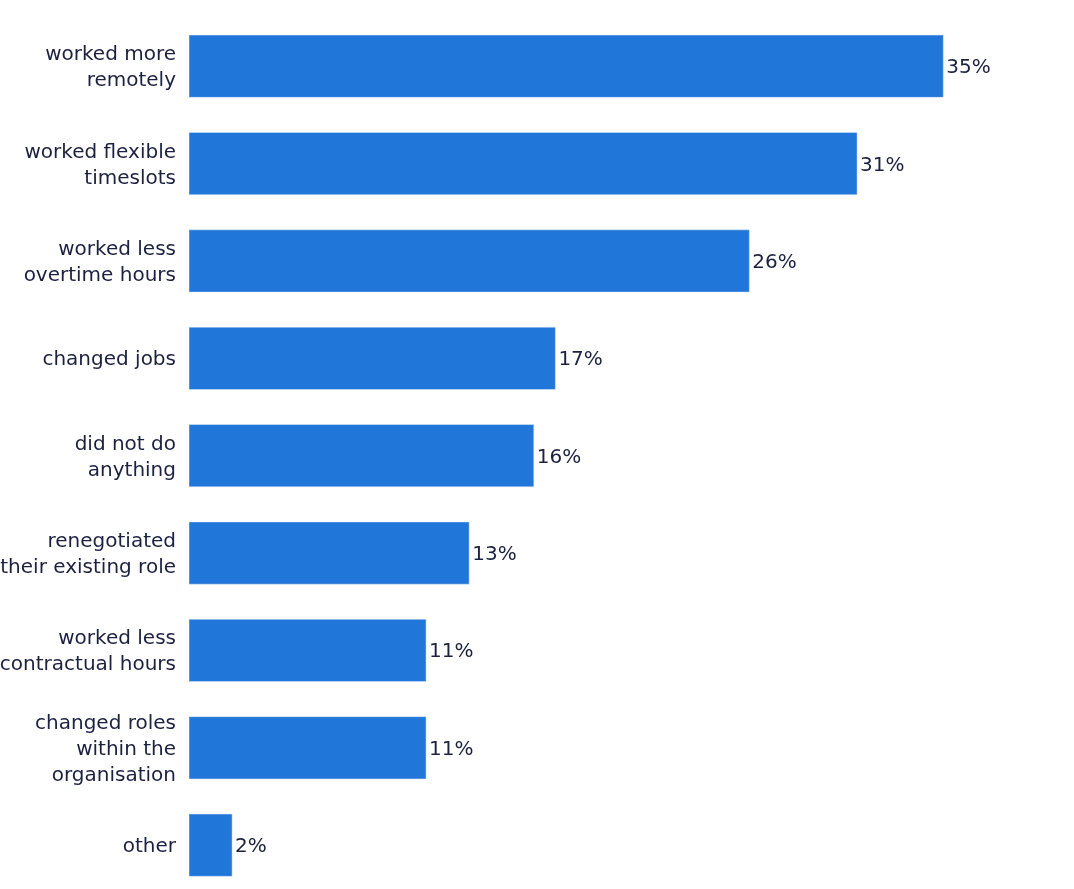 The image size is (1074, 889). Describe the element at coordinates (88, 553) in the screenshot. I see `y-tick-label: renegotiated their existing role` at that location.